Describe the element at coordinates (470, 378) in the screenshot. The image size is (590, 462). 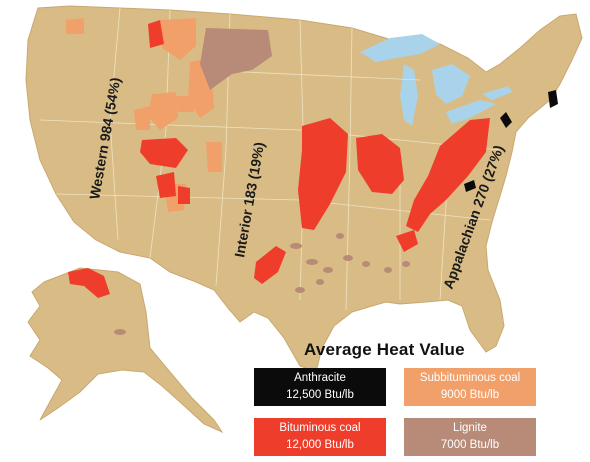
I see `legend-subbituminous-name: Subbituminous coal` at that location.